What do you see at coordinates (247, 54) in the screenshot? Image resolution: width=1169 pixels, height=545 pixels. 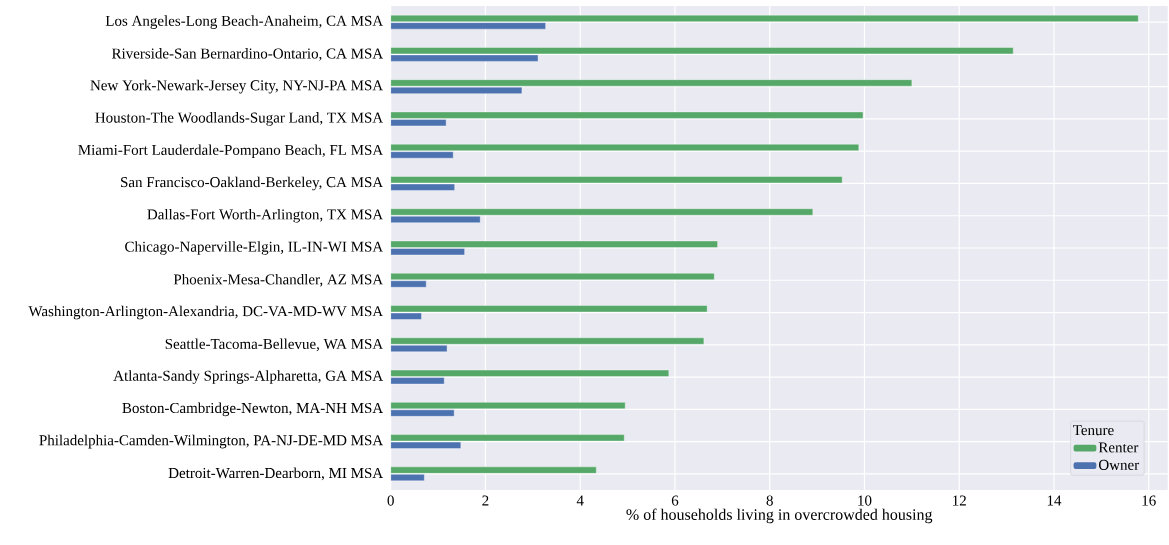 I see `y-tick-label: Riverside-San Bernardino-Ontario, CA MSA` at bounding box center [247, 54].